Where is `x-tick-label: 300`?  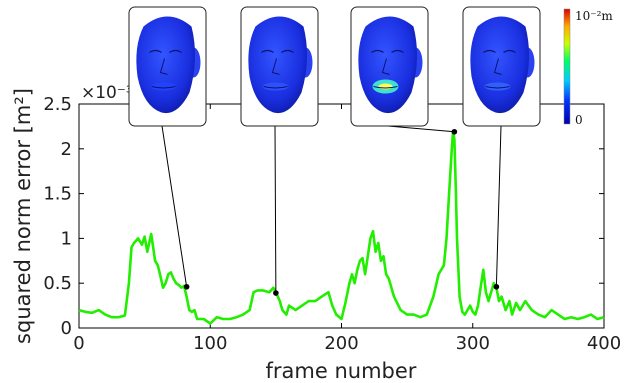
x-tick-label: 300 is located at coordinates (473, 343).